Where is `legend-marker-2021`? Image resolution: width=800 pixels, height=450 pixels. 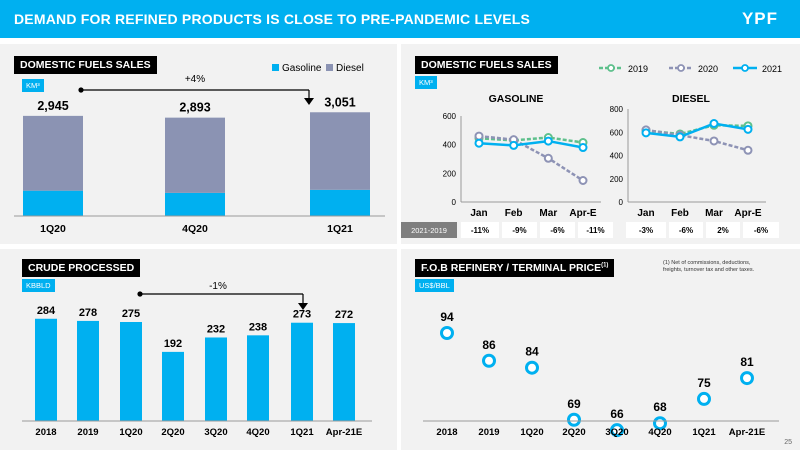 legend-marker-2021 is located at coordinates (745, 68).